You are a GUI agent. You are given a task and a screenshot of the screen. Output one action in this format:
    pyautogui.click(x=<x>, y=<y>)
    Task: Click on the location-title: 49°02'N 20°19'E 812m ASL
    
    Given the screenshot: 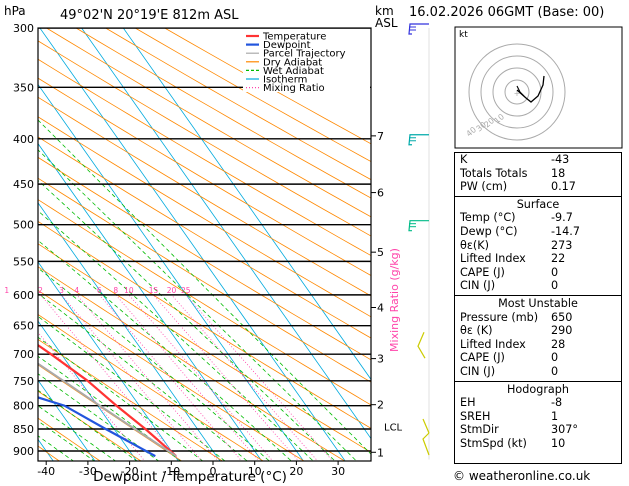 What is the action you would take?
    pyautogui.click(x=149, y=15)
    